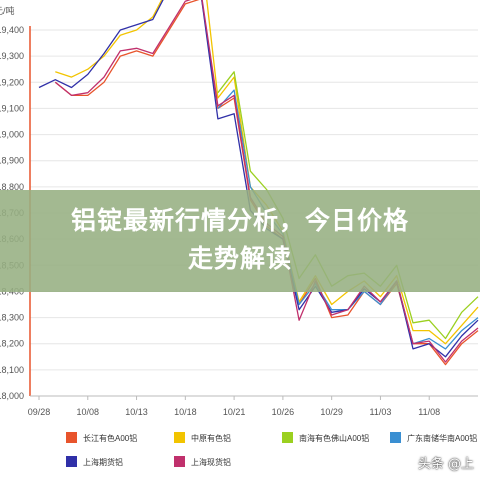  I want to click on x-tick-label: 10/13, so click(136, 412).